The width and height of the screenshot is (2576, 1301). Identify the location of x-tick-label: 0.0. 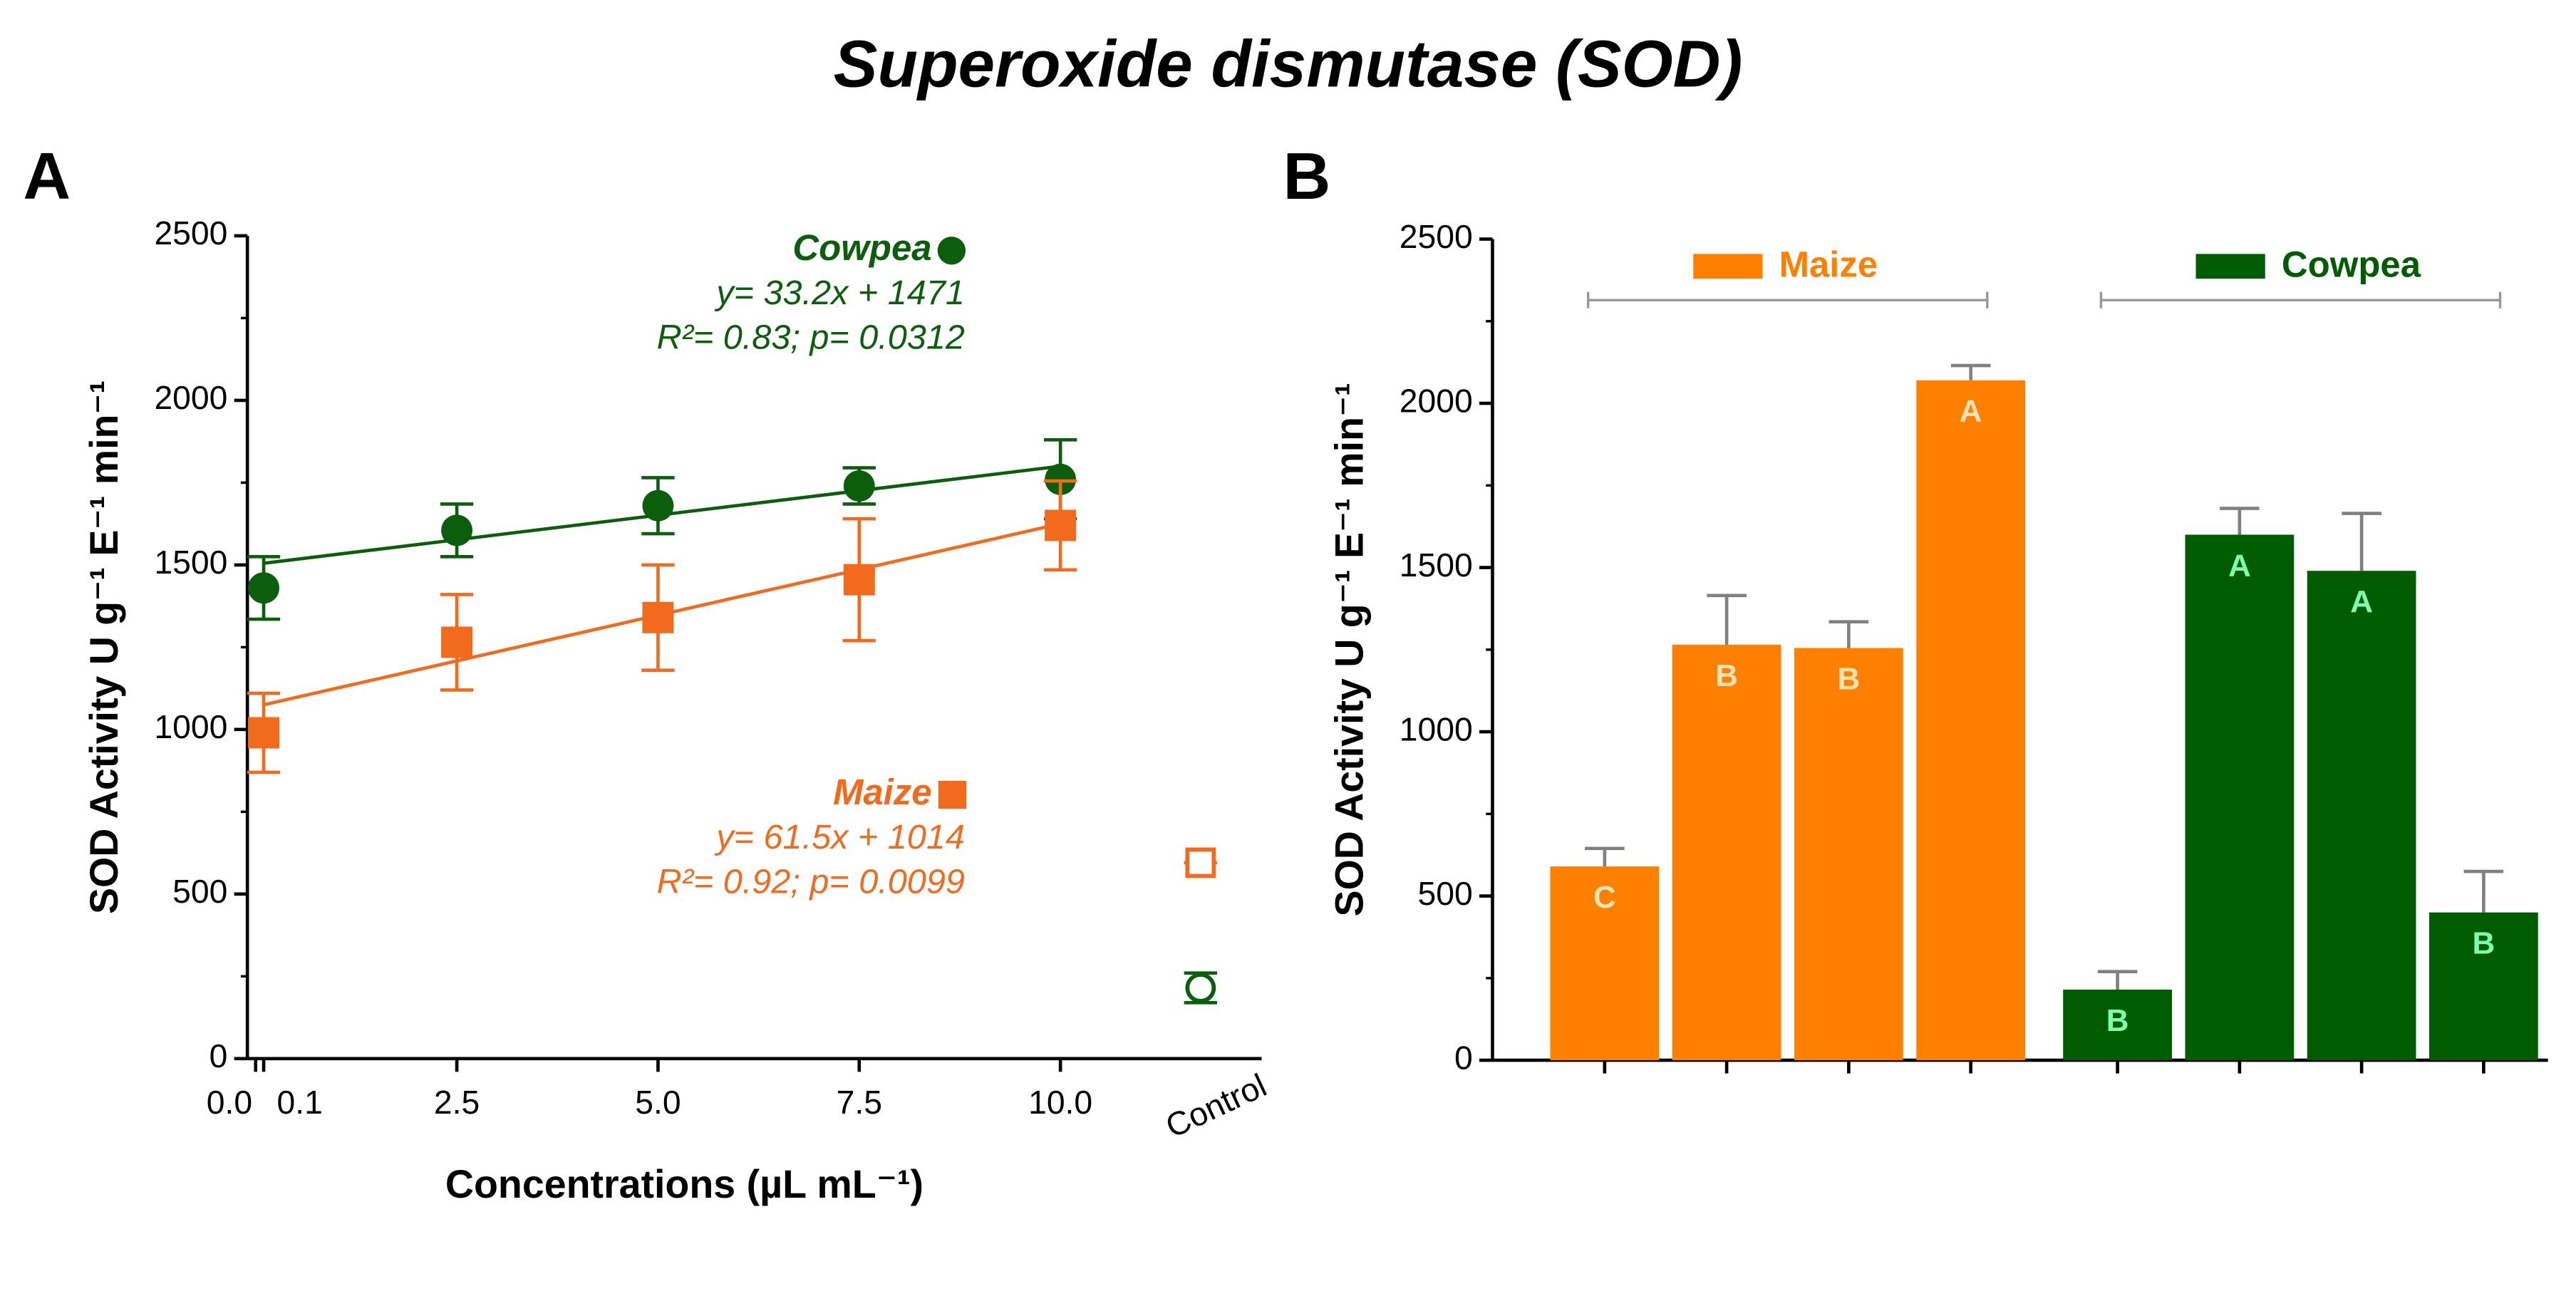
(230, 1102).